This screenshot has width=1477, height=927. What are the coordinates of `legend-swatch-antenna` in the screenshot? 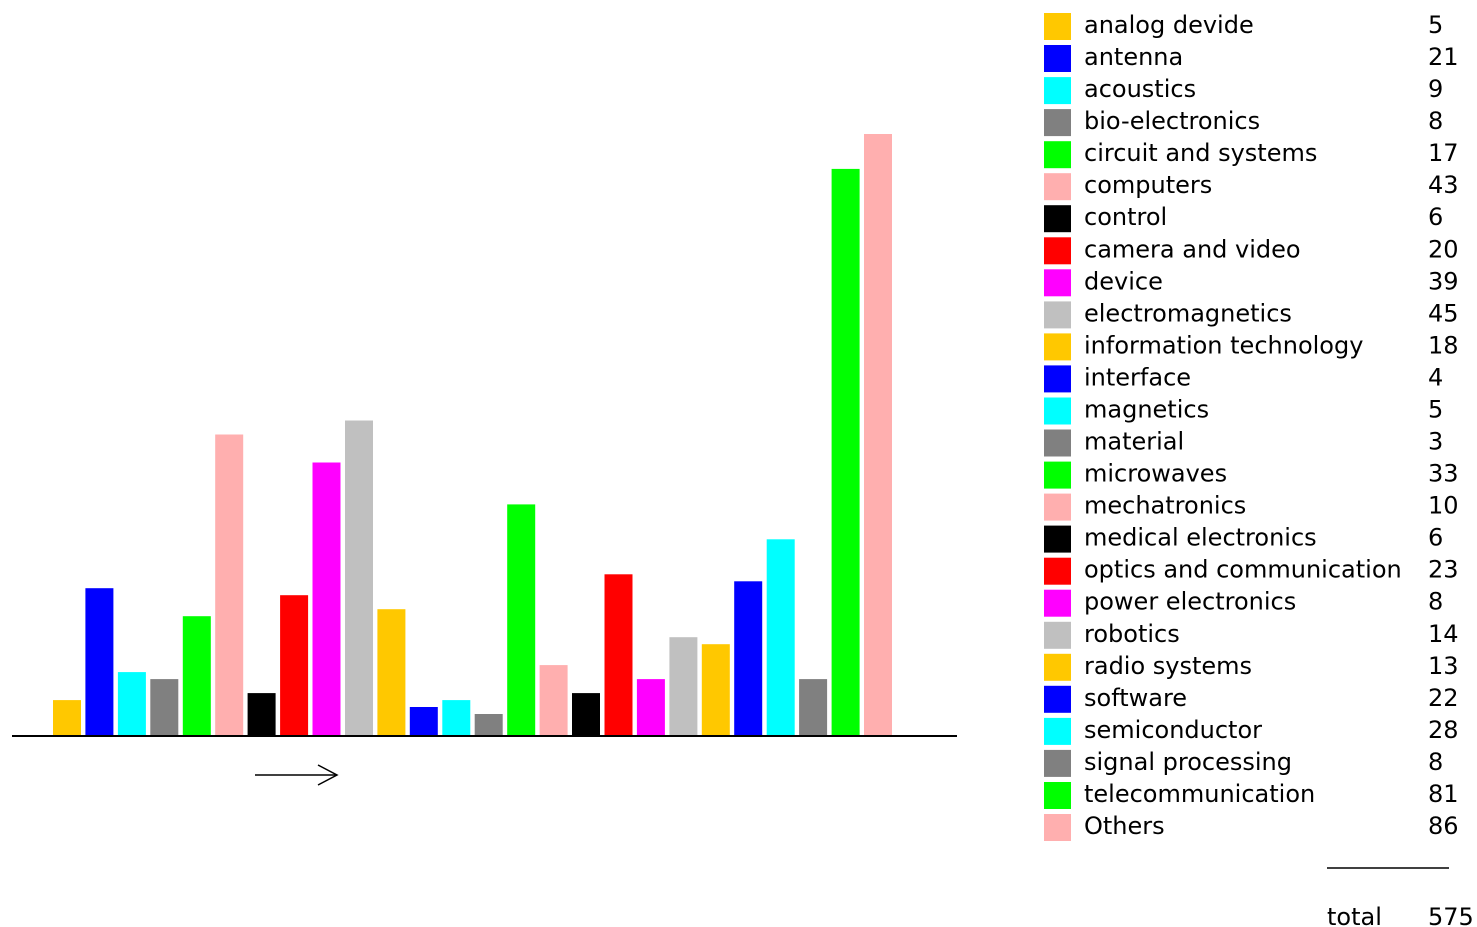 It's located at (1057, 58).